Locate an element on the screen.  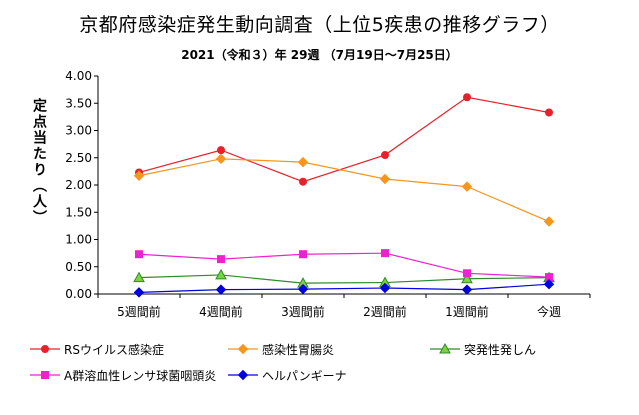
x-tick-label: 2週間前 is located at coordinates (385, 311).